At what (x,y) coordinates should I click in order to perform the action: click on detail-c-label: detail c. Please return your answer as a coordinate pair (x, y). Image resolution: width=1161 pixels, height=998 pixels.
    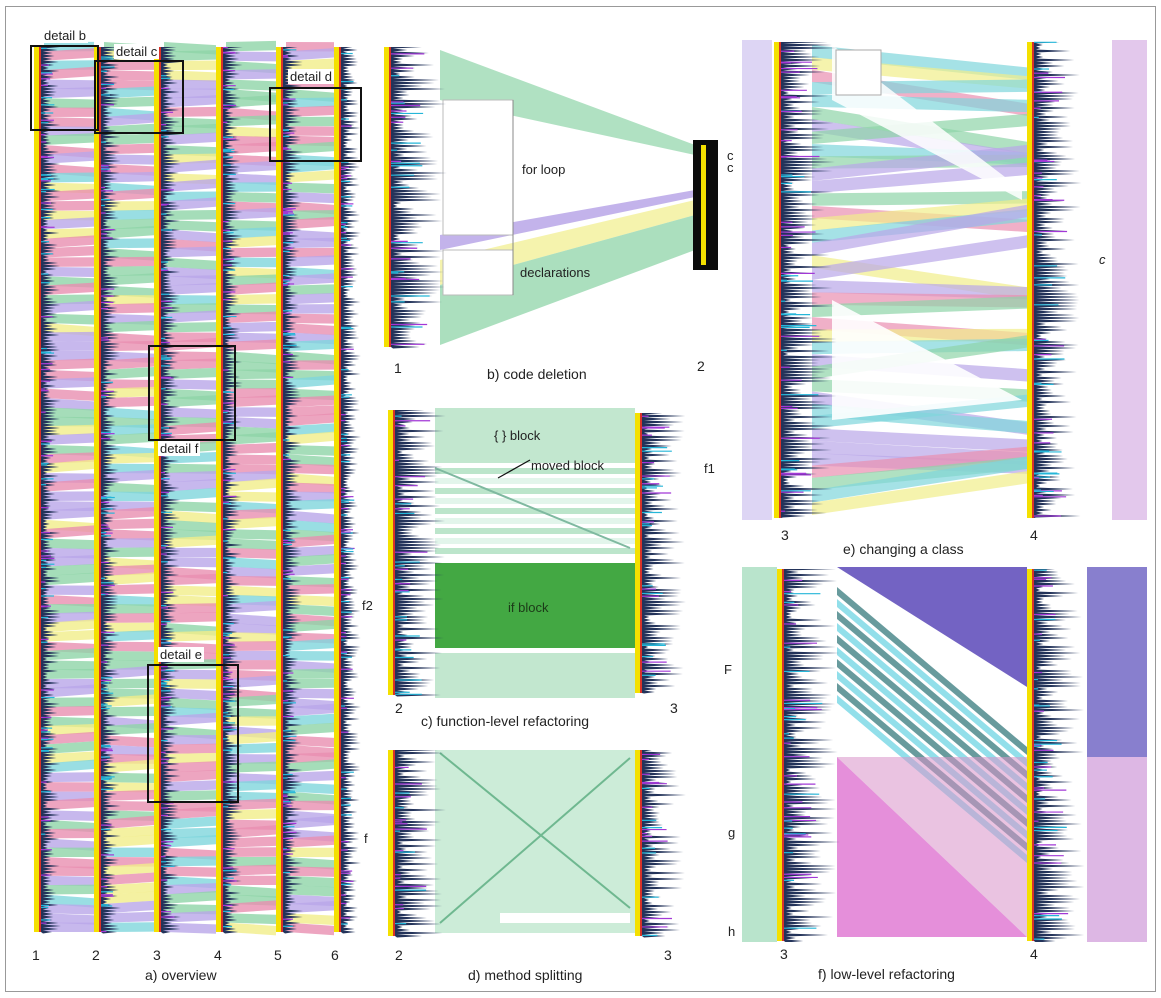
    Looking at the image, I should click on (137, 51).